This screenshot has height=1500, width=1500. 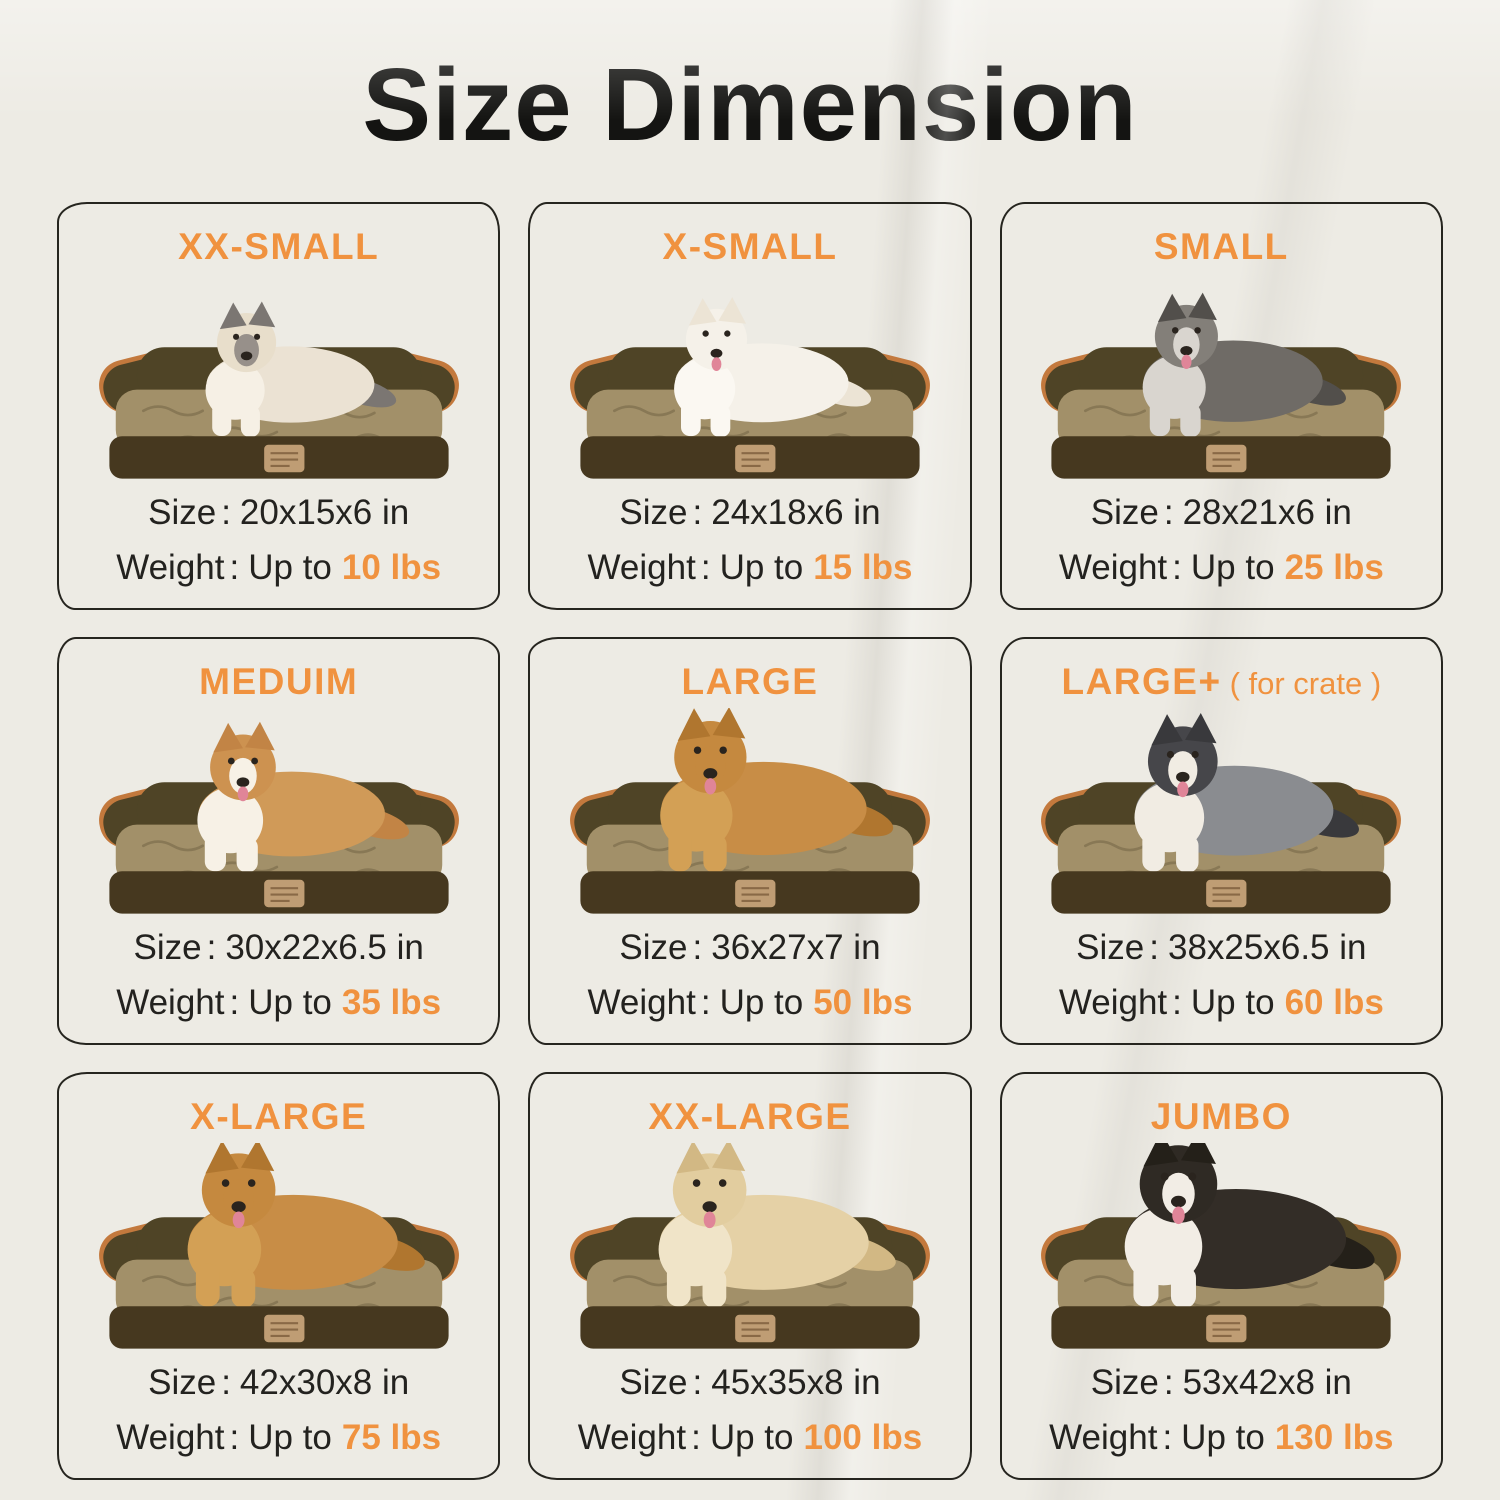 I want to click on size-dimension-text: Size:36x27x7 in, so click(x=750, y=948).